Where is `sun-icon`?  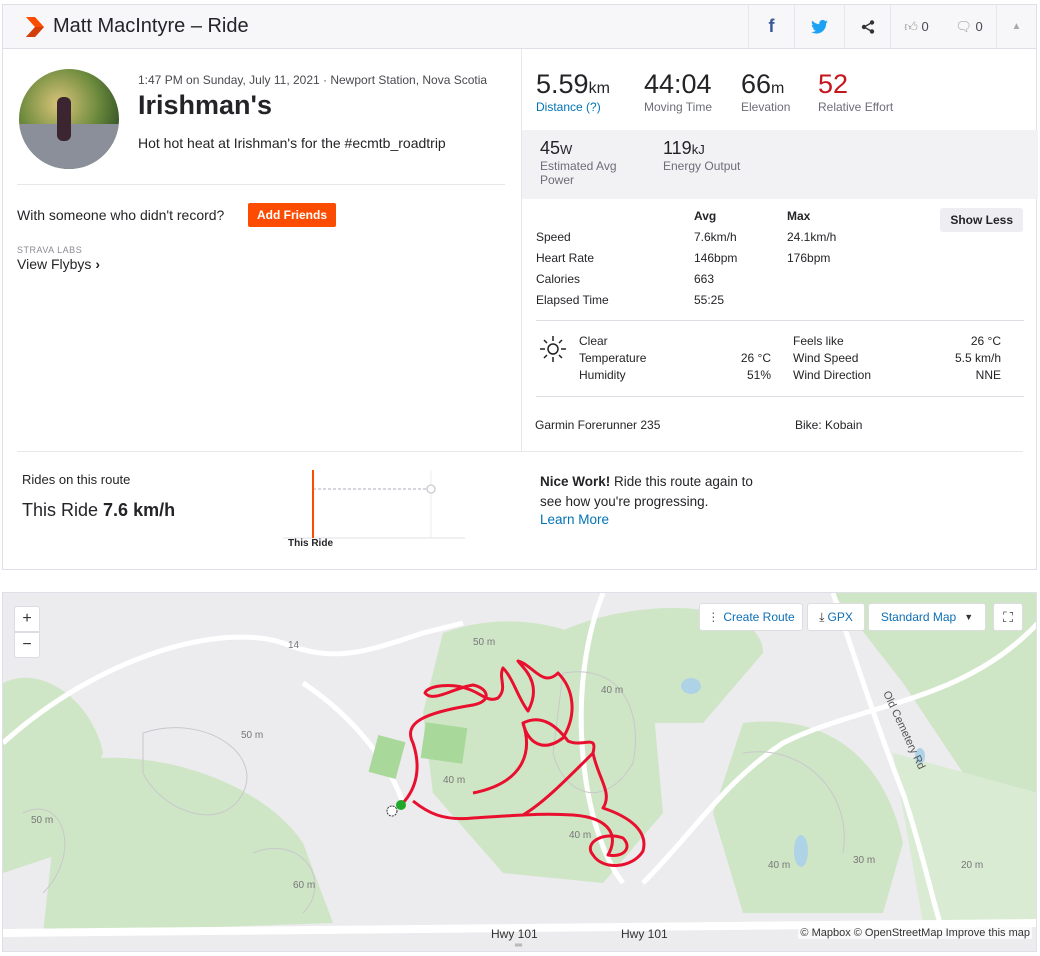
sun-icon is located at coordinates (553, 349).